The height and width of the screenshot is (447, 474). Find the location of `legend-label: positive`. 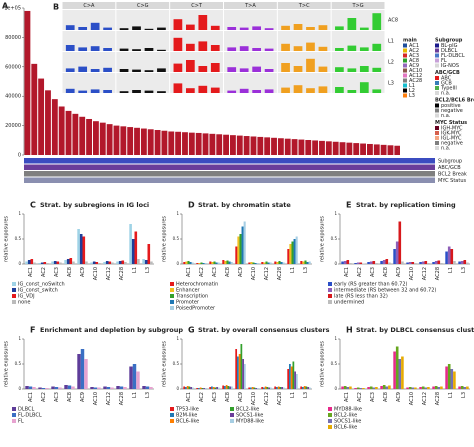

legend-label: positive is located at coordinates (451, 106).